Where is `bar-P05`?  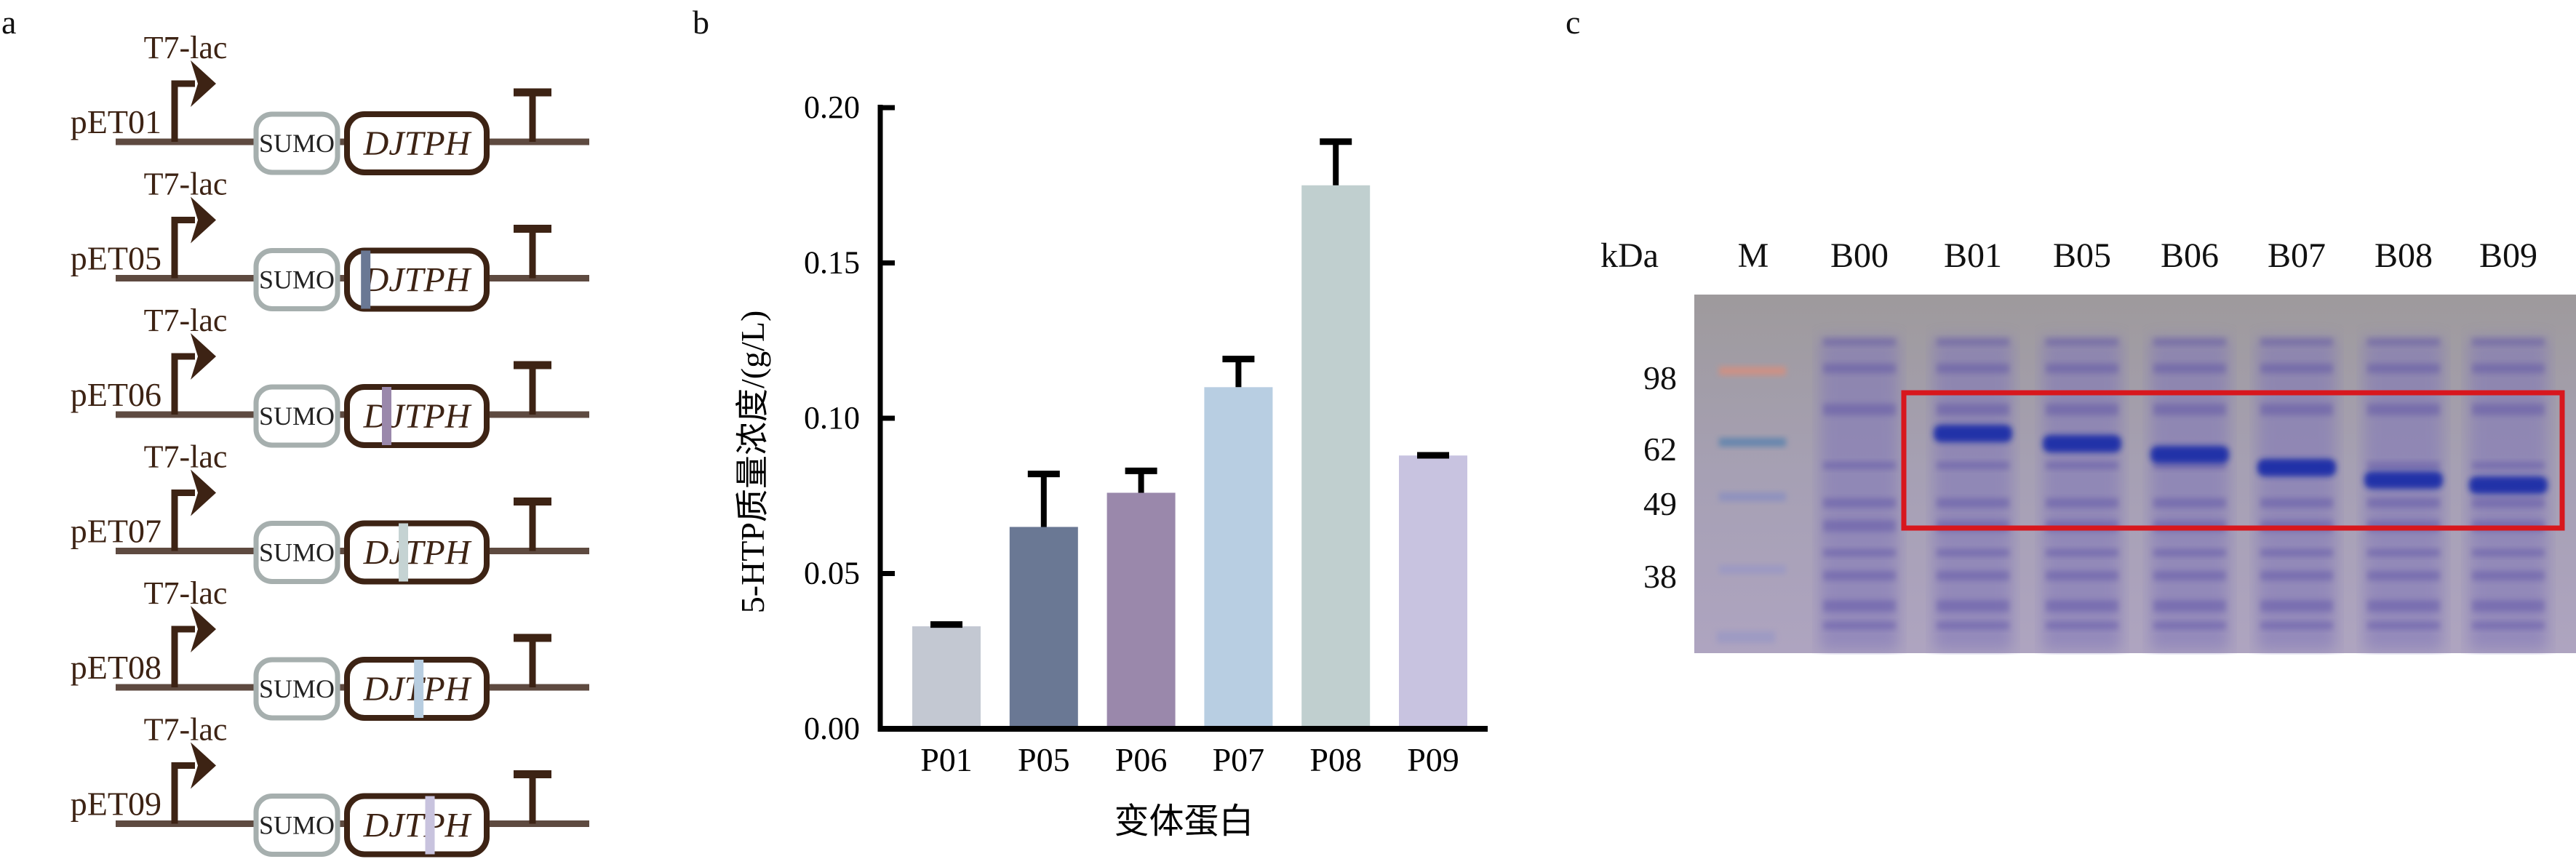 bar-P05 is located at coordinates (1043, 626).